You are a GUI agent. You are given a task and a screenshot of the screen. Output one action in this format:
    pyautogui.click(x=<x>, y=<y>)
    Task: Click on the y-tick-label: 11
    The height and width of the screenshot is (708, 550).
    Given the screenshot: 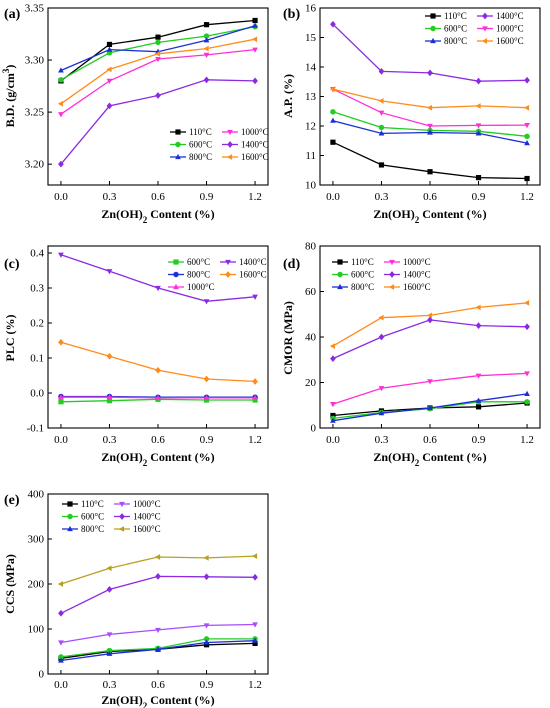 What is the action you would take?
    pyautogui.click(x=310, y=156)
    